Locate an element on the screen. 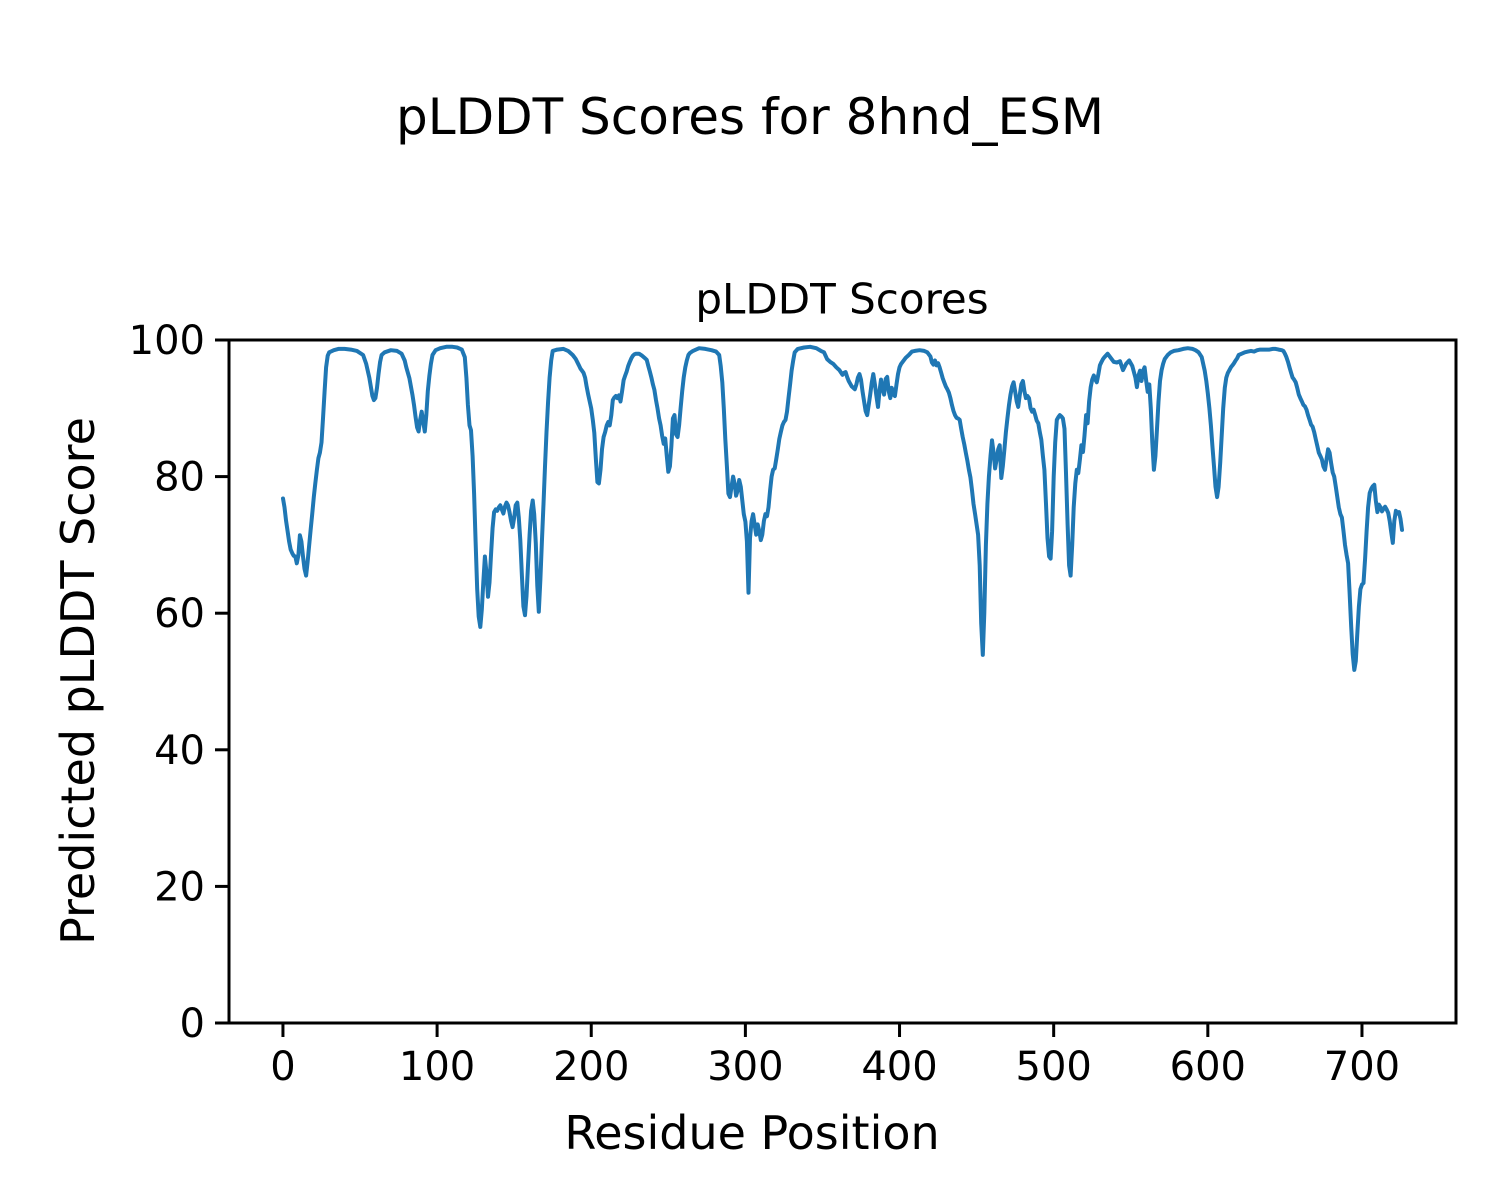  figure-title: pLDDT Scores for 8hnd_ESM is located at coordinates (750, 117).